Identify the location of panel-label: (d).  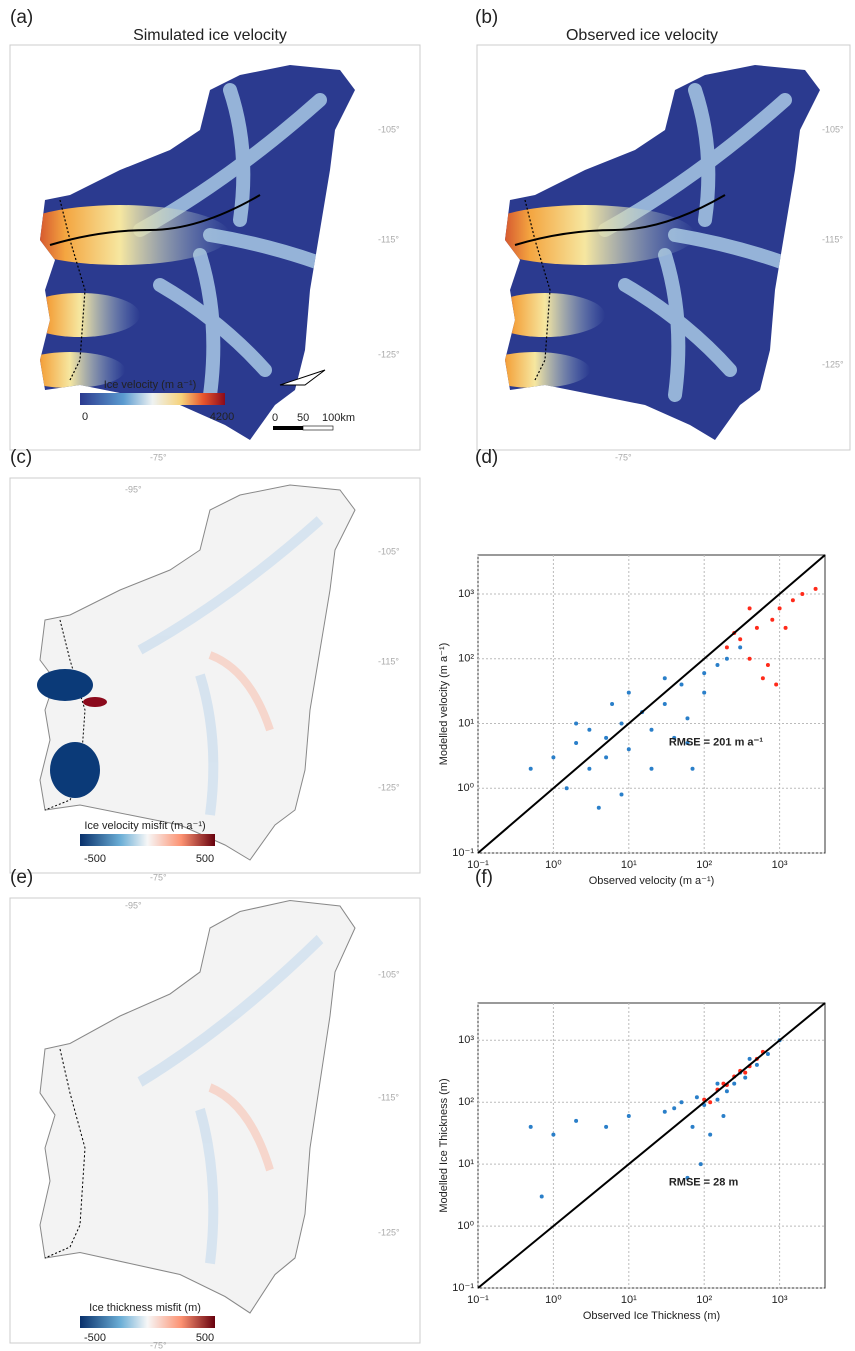
(486, 457).